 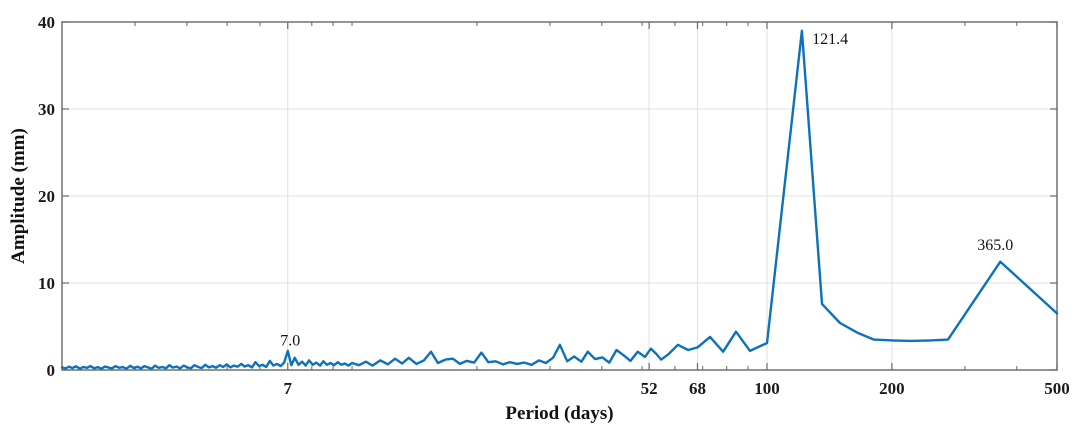 I want to click on y-tick-label-10: 10, so click(x=46, y=283).